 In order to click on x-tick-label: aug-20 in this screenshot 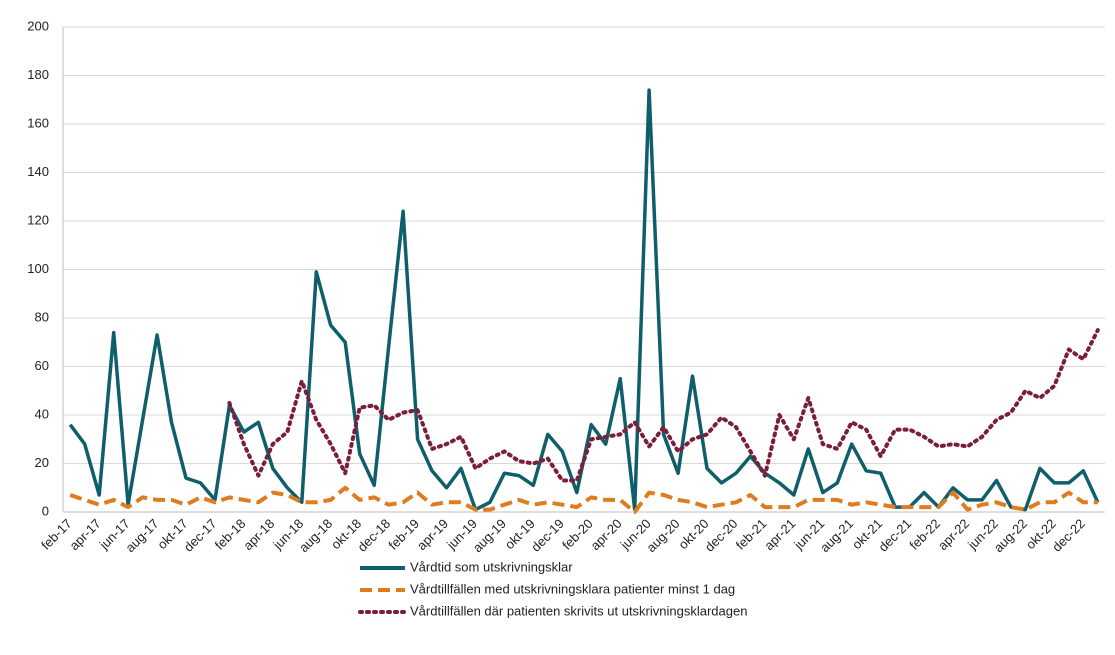, I will do `click(662, 535)`.